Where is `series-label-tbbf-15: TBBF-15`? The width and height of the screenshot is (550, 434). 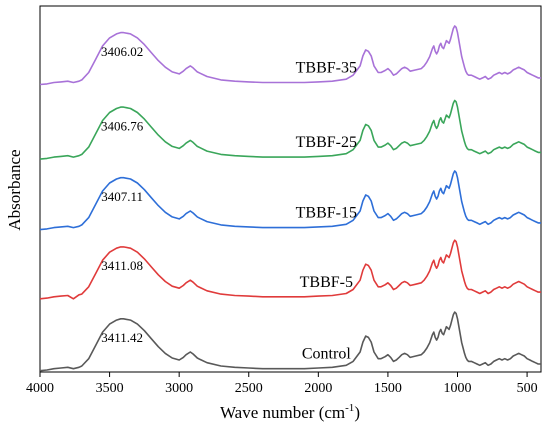 series-label-tbbf-15: TBBF-15 is located at coordinates (326, 213).